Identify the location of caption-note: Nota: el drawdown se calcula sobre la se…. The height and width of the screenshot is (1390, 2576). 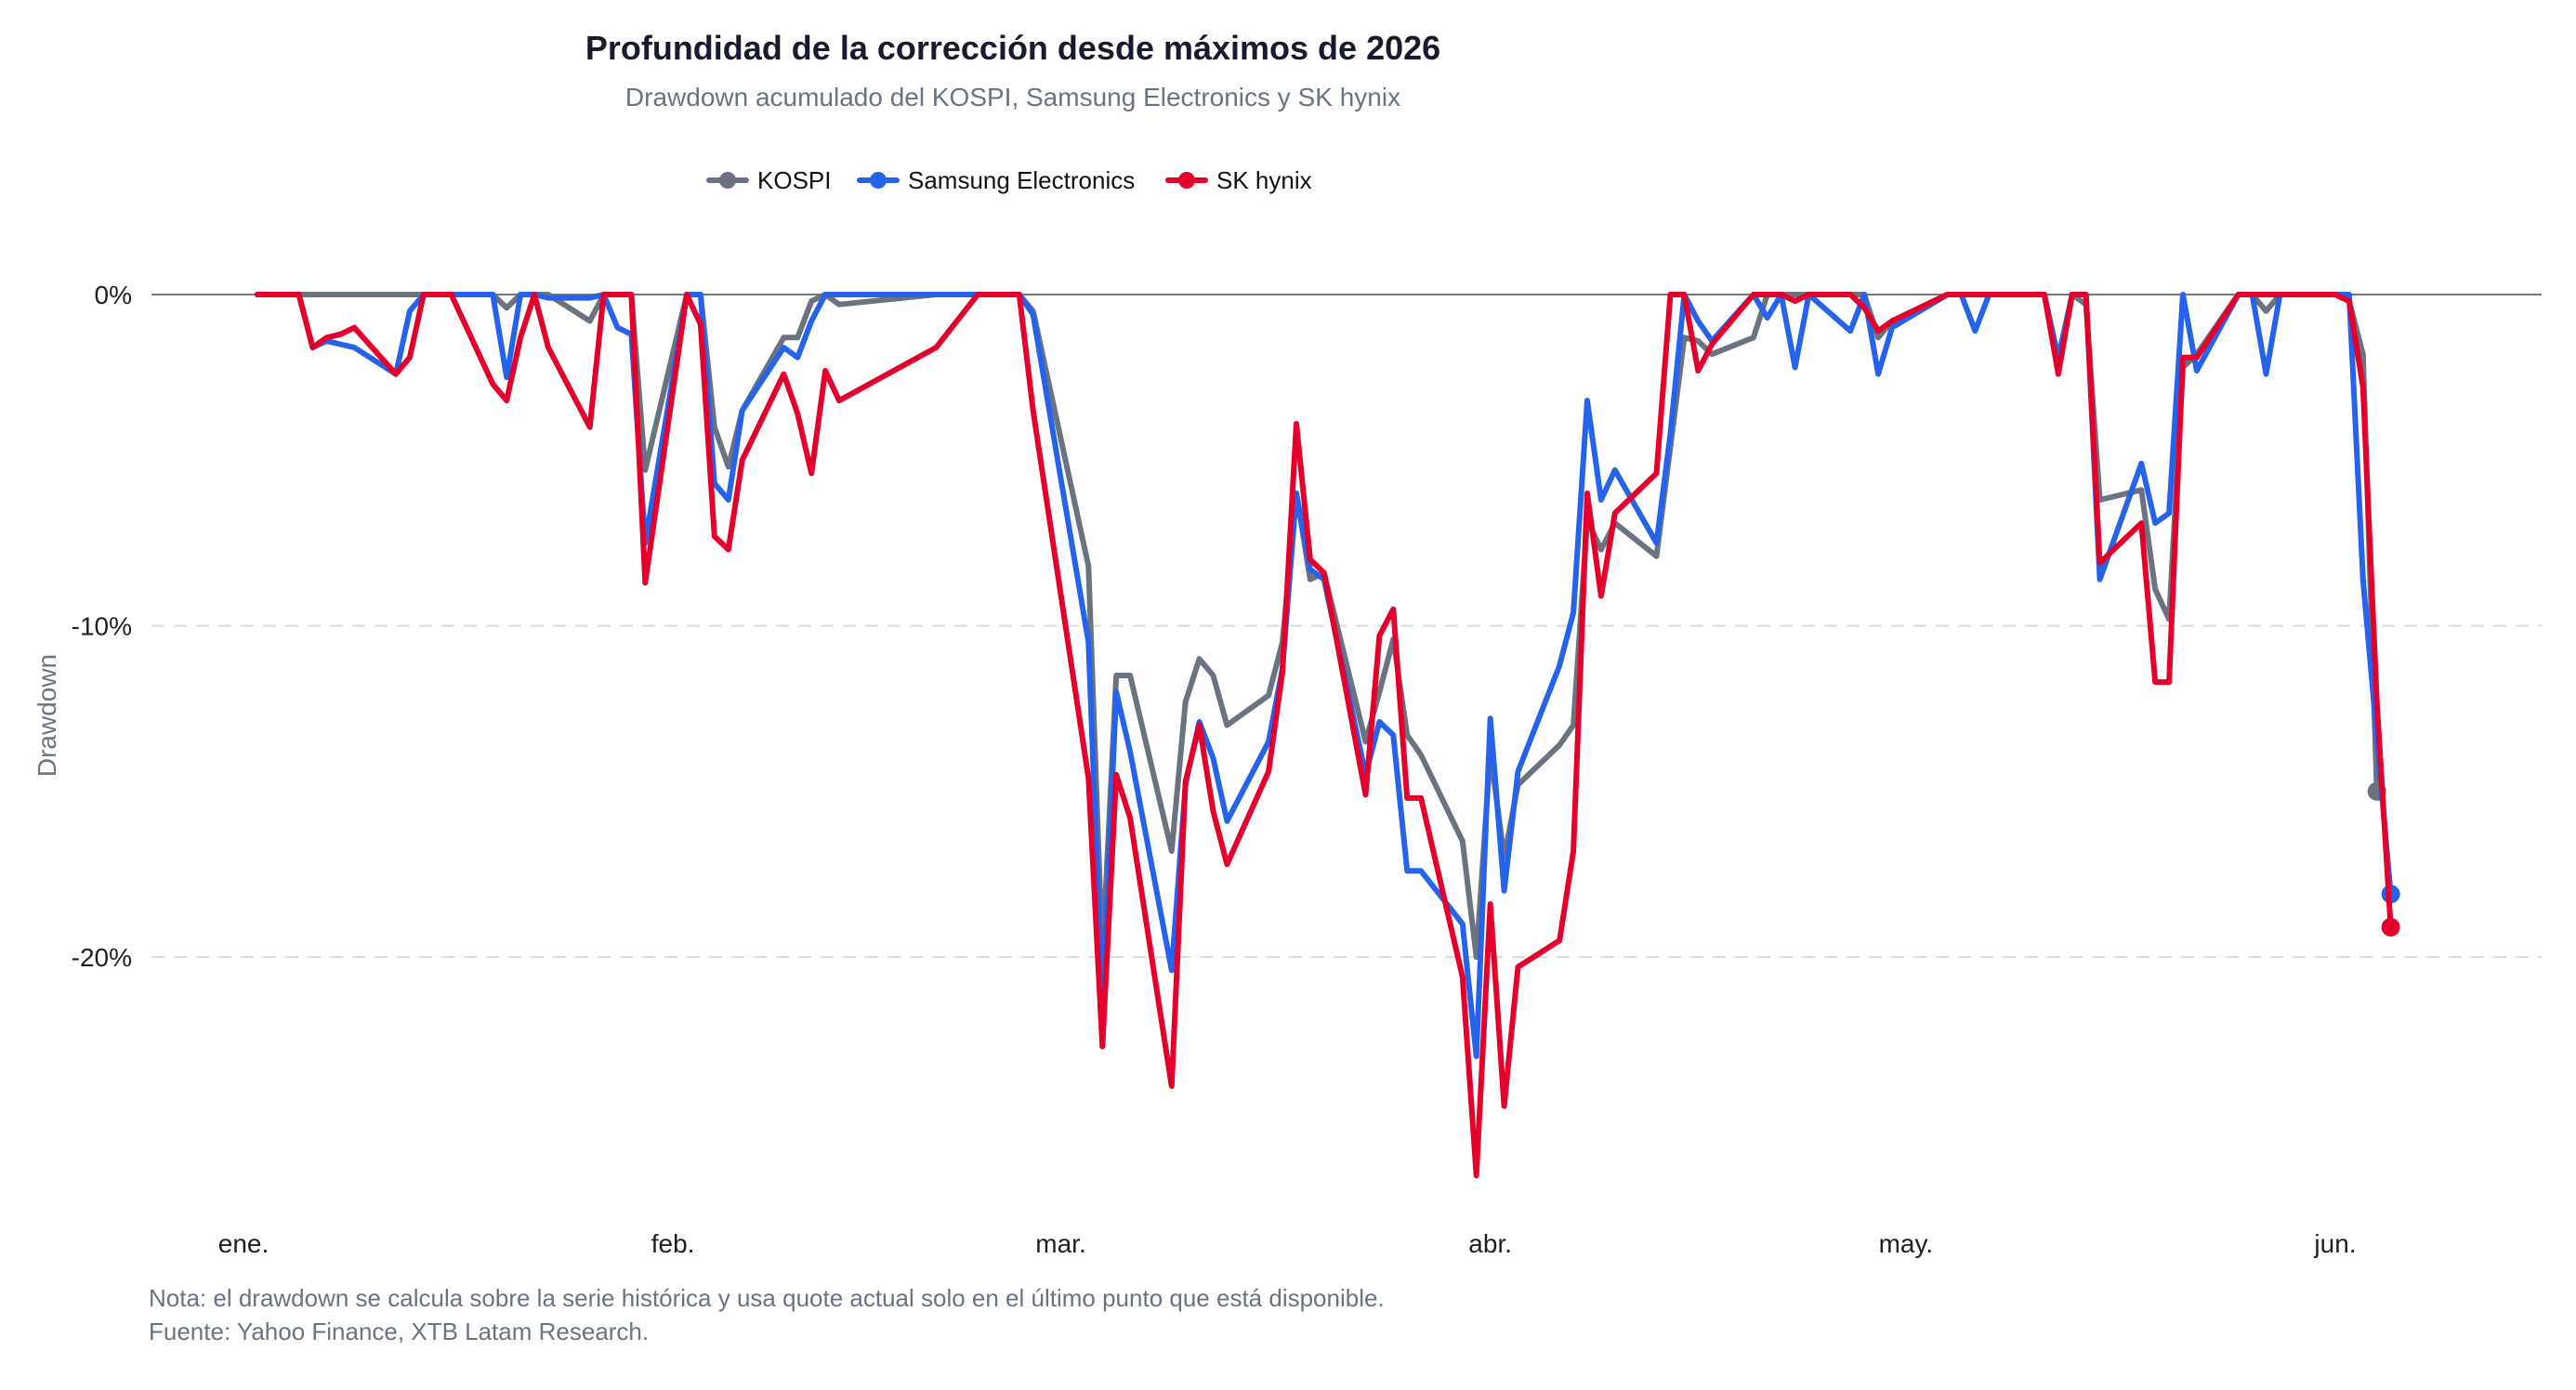
(767, 1298).